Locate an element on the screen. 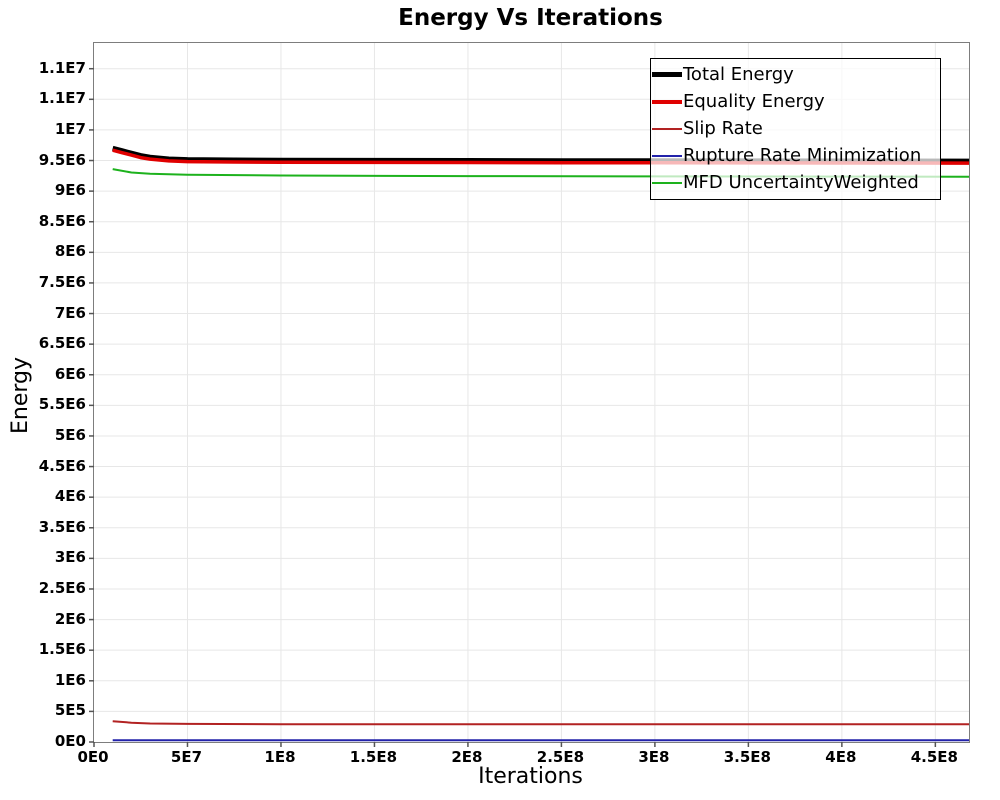  legend-label: Equality Energy is located at coordinates (754, 101).